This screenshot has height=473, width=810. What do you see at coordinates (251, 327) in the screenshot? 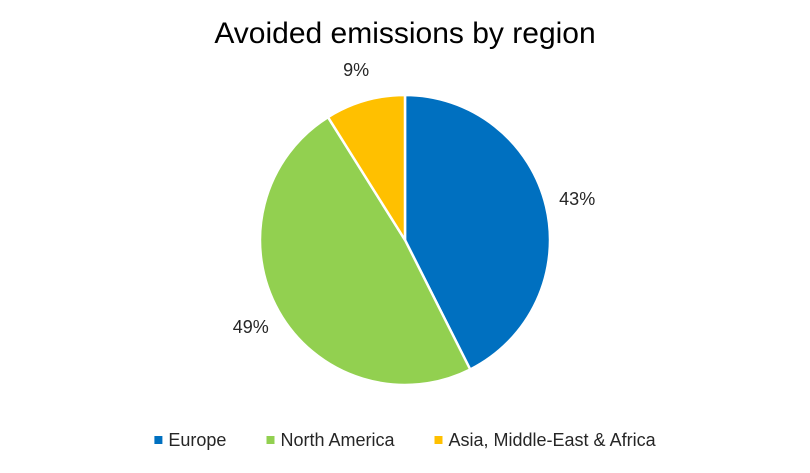
I see `data-label-north-america: 49%` at bounding box center [251, 327].